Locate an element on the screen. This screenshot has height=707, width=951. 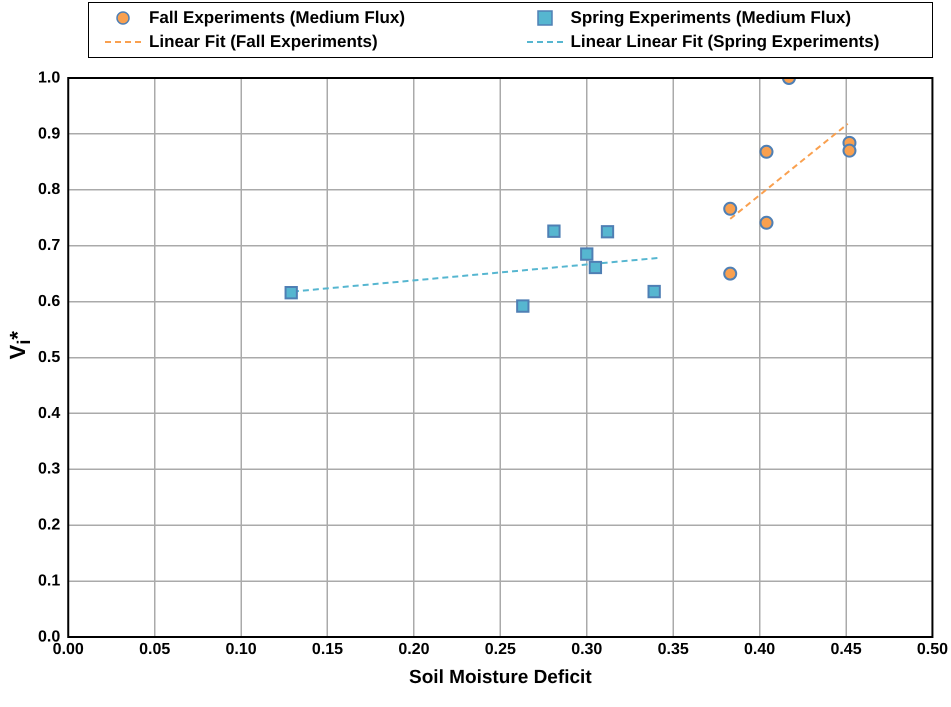
y-tick-label: 0.6 is located at coordinates (49, 301).